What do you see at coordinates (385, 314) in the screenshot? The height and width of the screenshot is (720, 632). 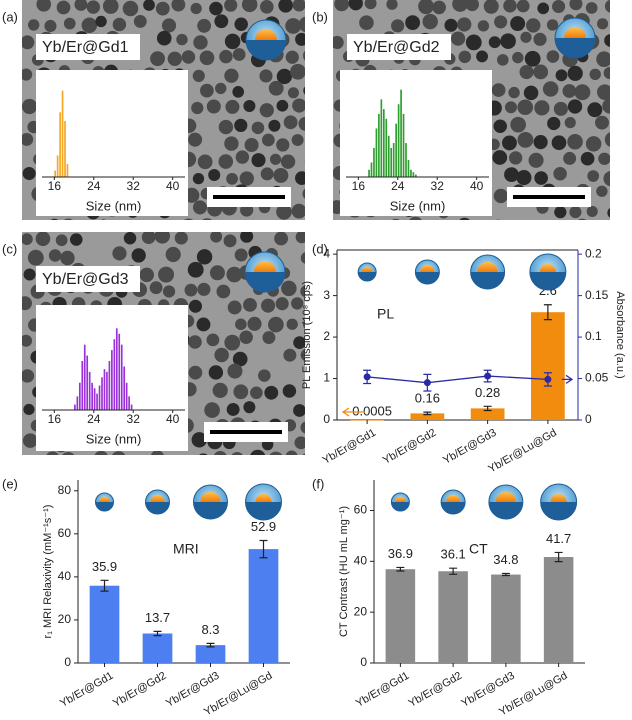 I see `annotation: PL` at bounding box center [385, 314].